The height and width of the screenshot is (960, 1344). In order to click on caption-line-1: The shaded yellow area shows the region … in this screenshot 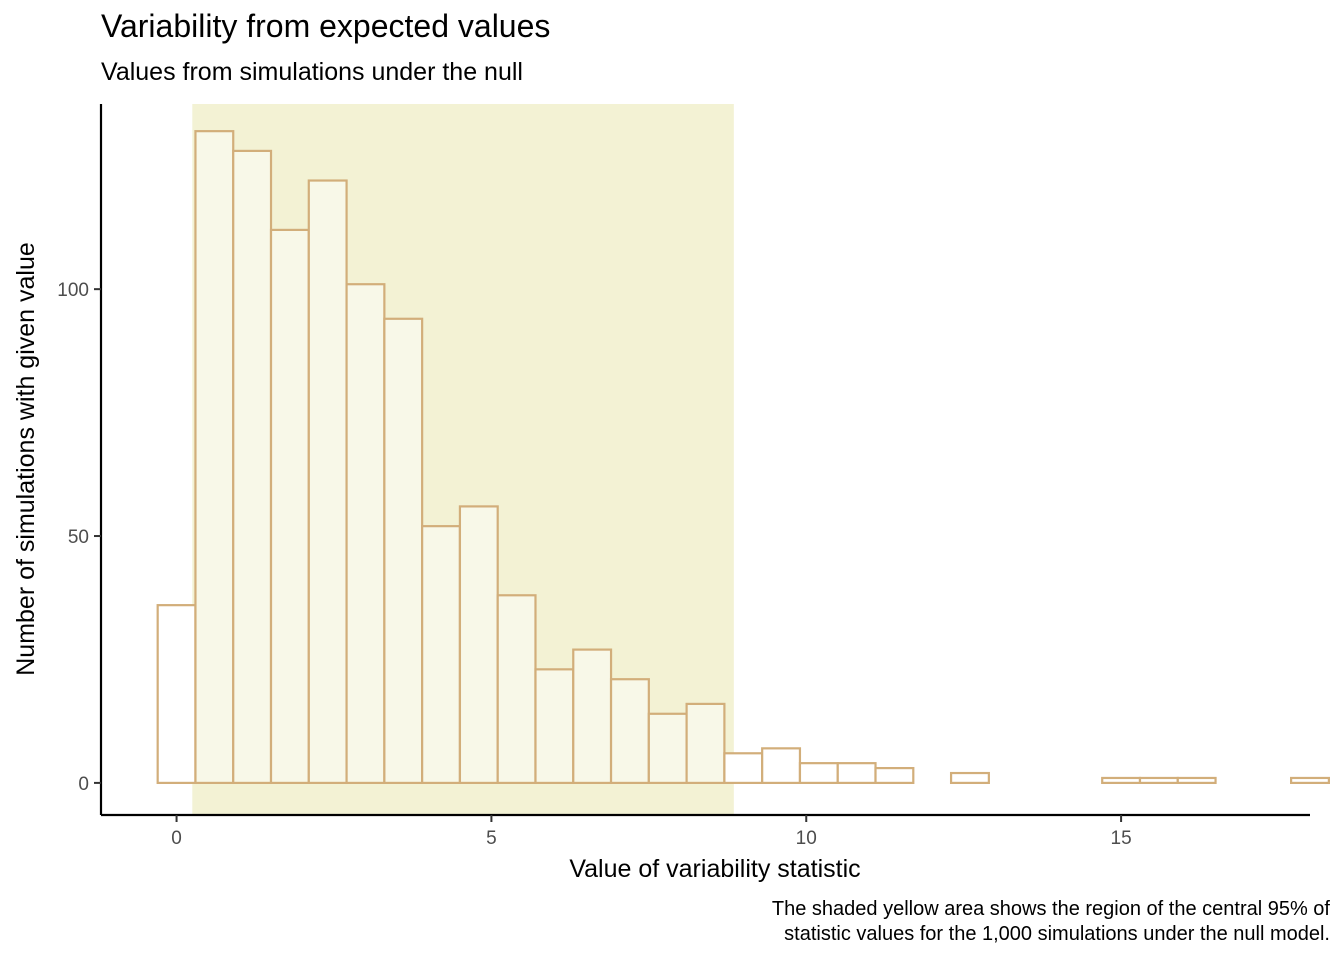, I will do `click(1050, 909)`.